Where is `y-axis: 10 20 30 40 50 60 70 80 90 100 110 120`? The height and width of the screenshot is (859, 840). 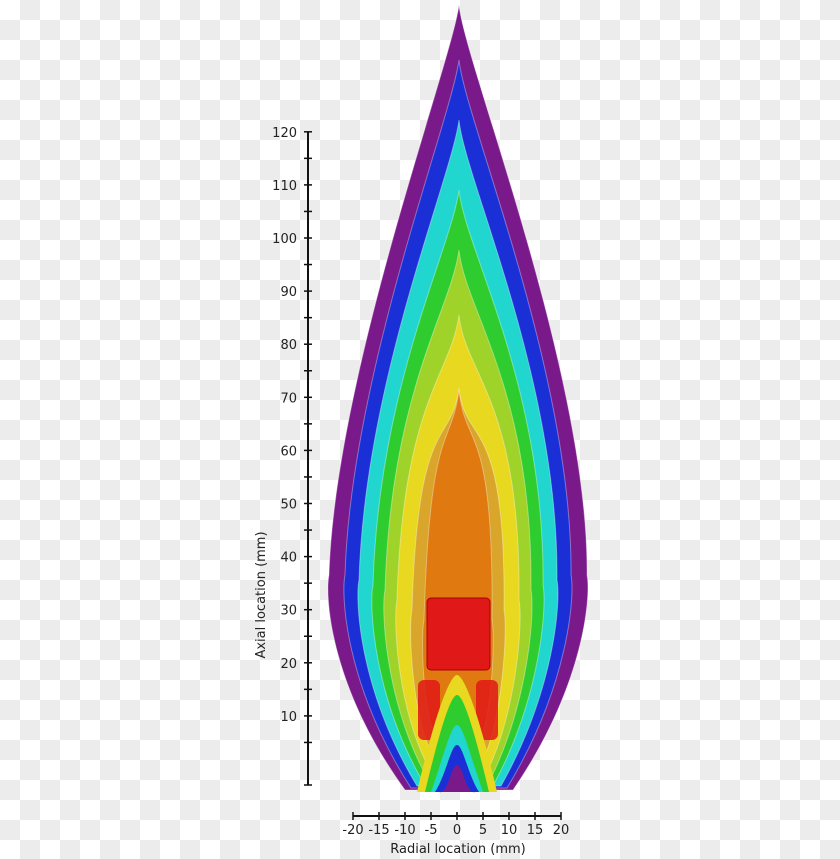
y-axis: 10 20 30 40 50 60 70 80 90 100 110 120 is located at coordinates (292, 456).